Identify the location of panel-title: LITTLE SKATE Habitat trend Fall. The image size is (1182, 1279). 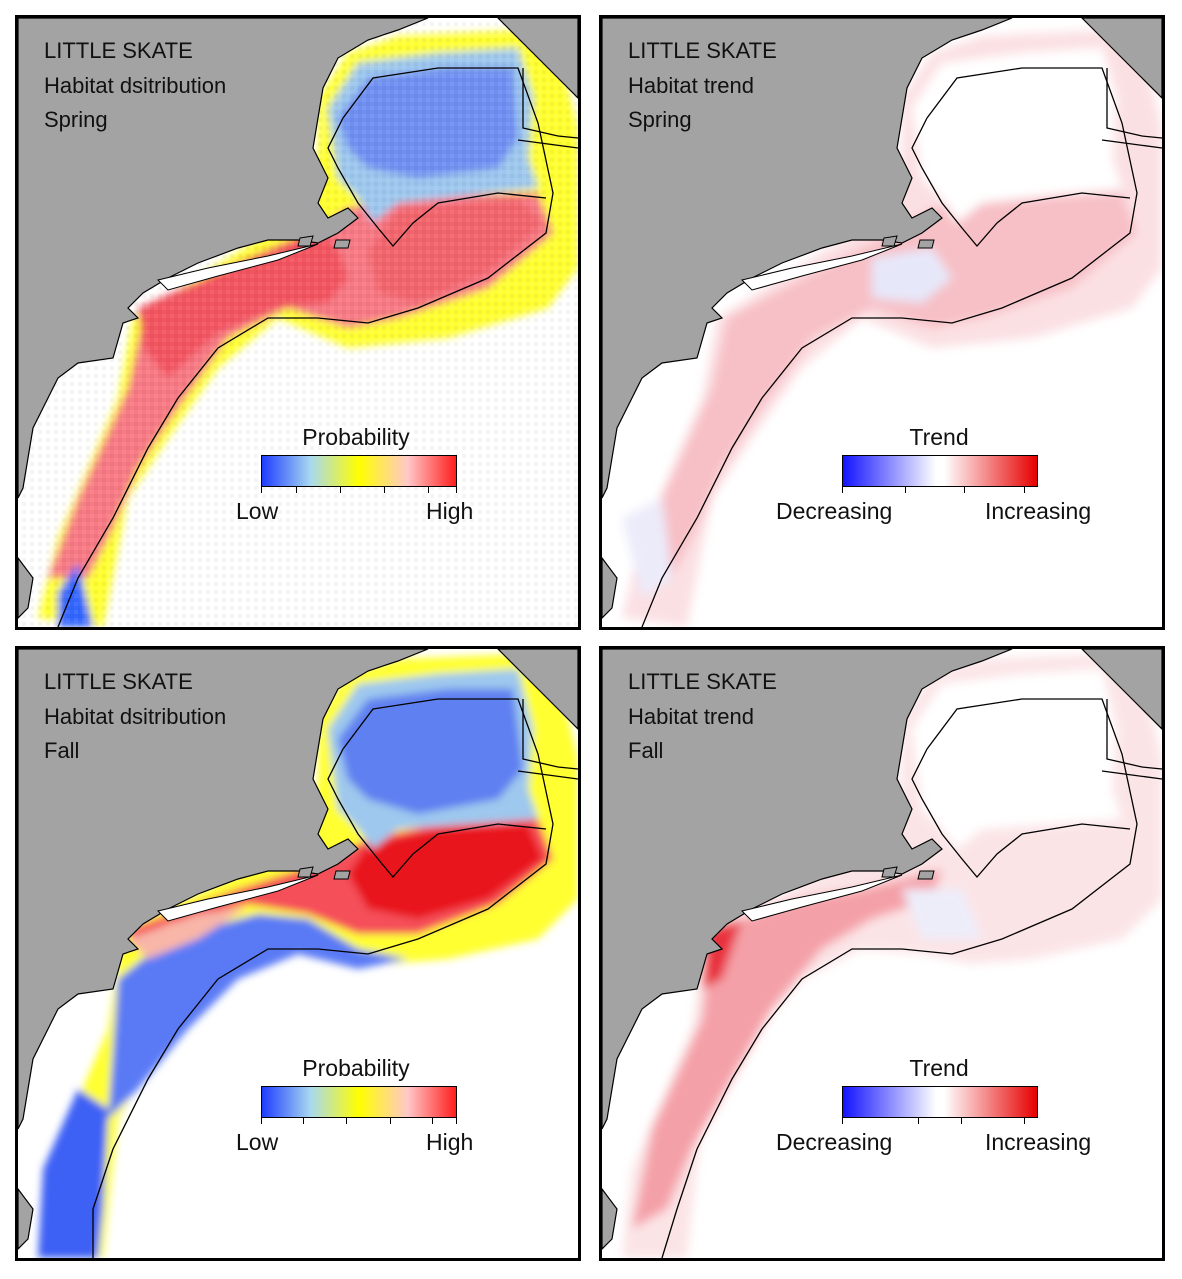
(702, 717).